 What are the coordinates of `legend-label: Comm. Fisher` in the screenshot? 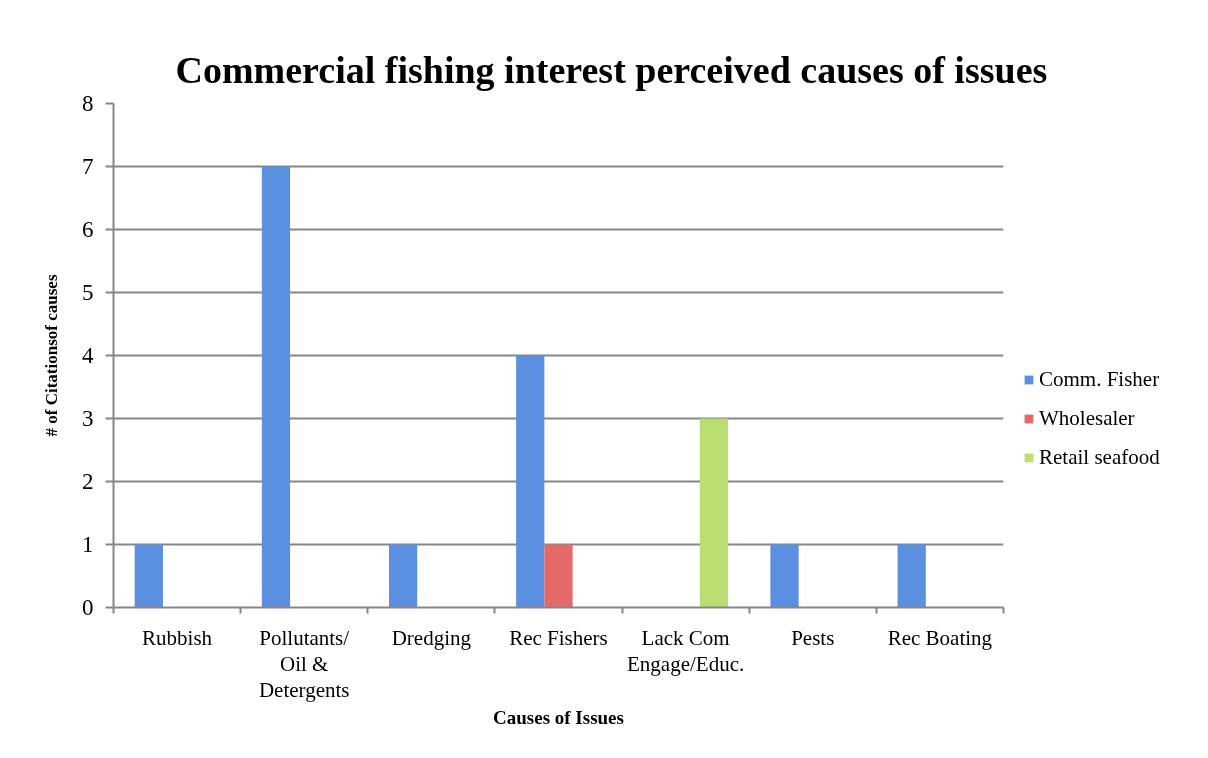 It's located at (1099, 379).